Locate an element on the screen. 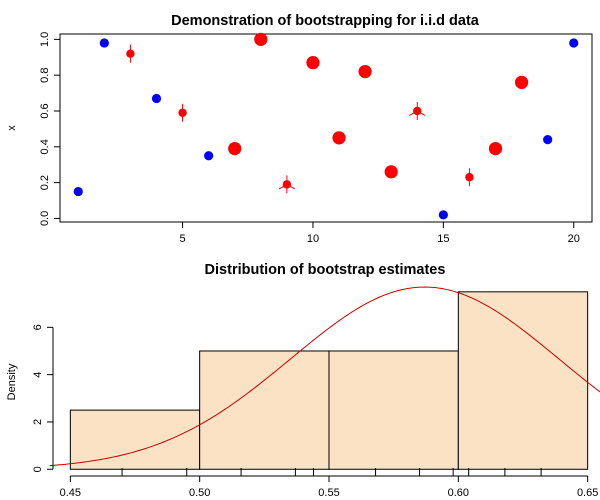 The width and height of the screenshot is (600, 500). histogram-x-tick-label: 0.55 is located at coordinates (328, 493).